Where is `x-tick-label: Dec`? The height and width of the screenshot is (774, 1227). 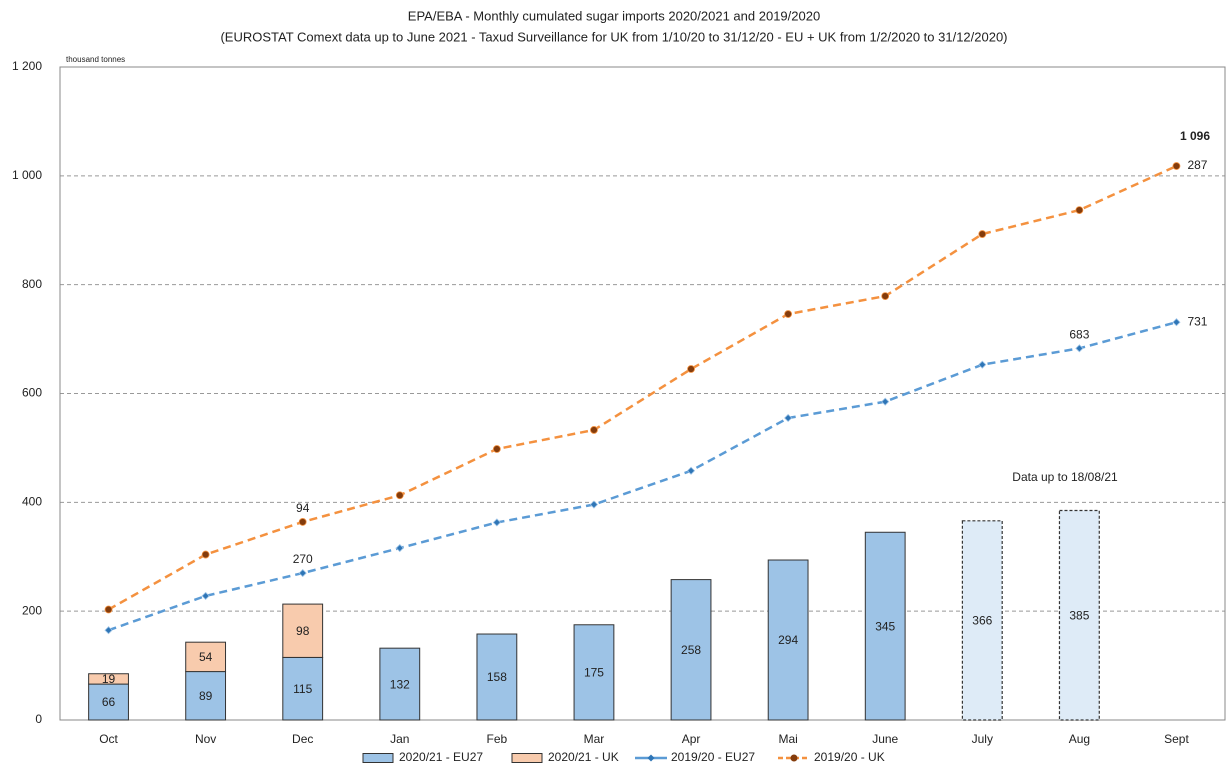 x-tick-label: Dec is located at coordinates (302, 739).